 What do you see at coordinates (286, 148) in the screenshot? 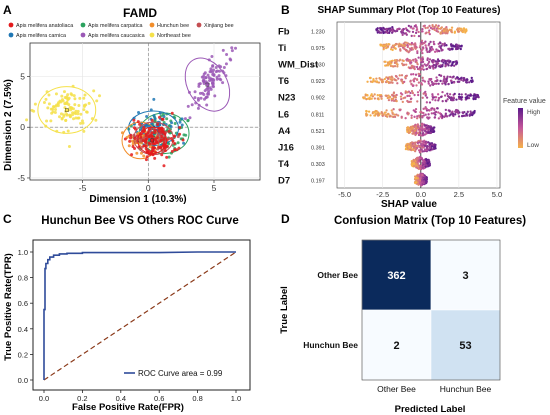
I see `feature-label: J16` at bounding box center [286, 148].